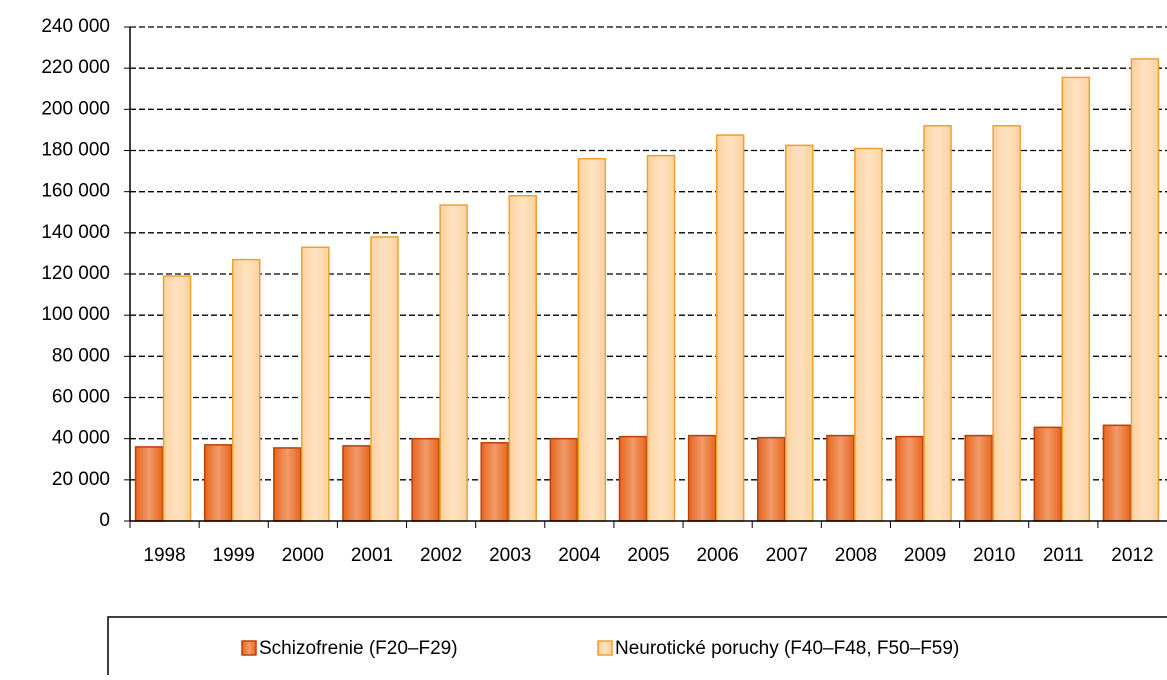  I want to click on x-tick-label: 2006, so click(717, 555).